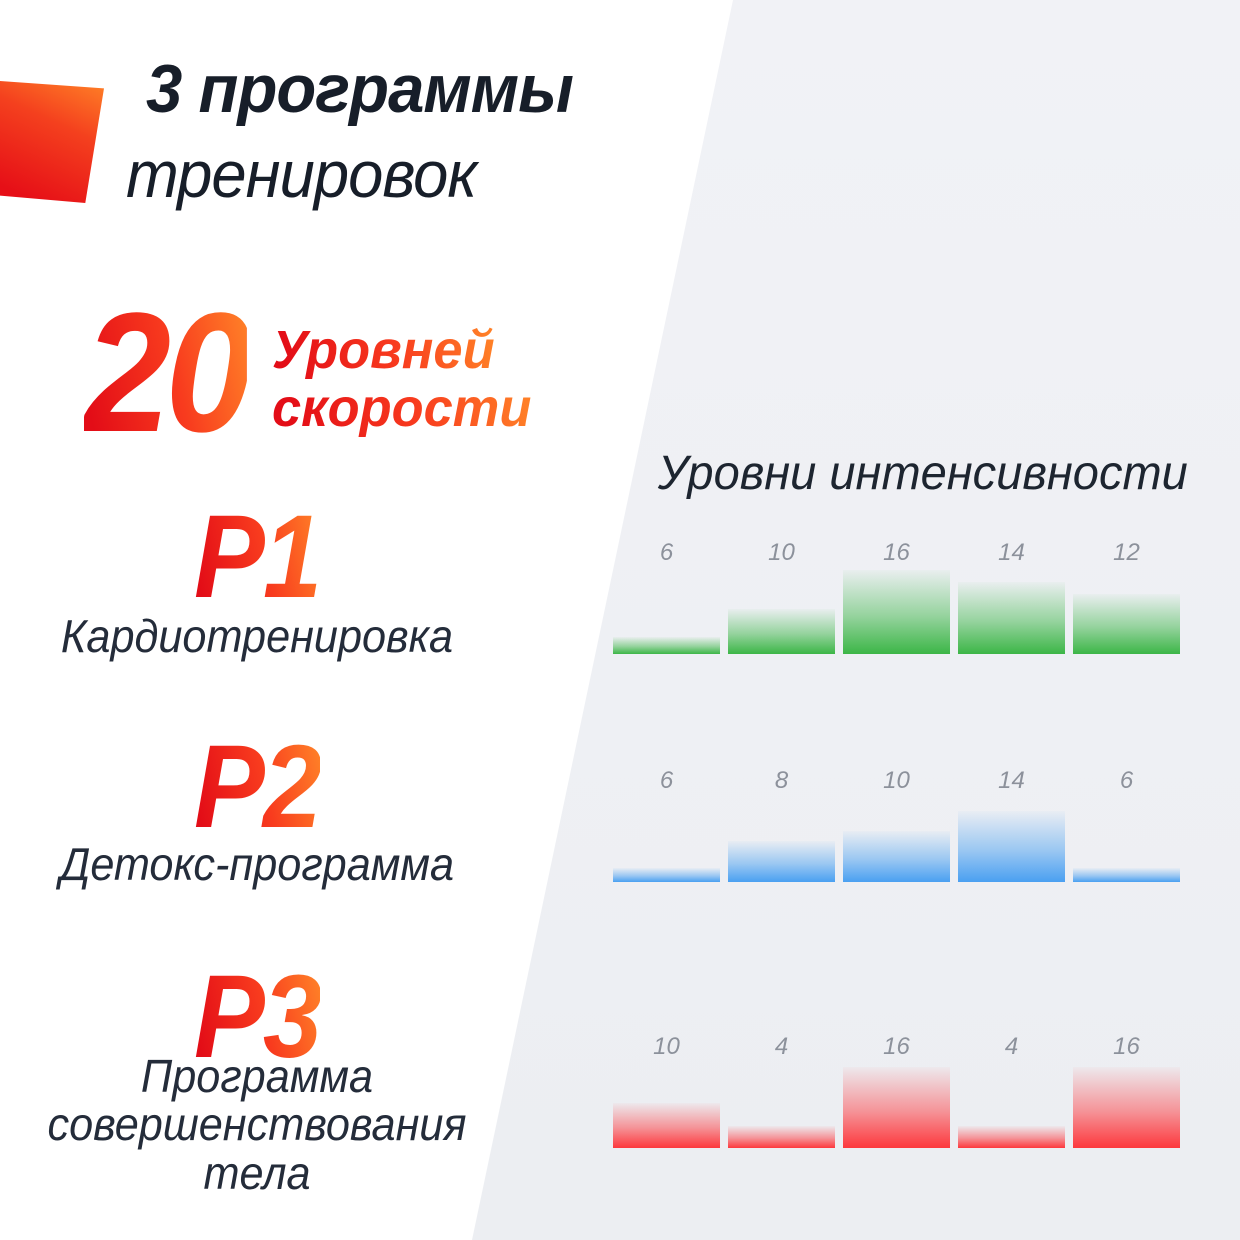 The height and width of the screenshot is (1240, 1240). I want to click on program-name-p3: Программа совершенствования тела, so click(257, 1124).